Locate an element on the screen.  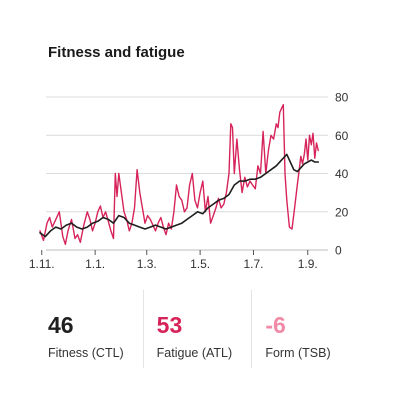
fitness-value: 46 is located at coordinates (61, 325).